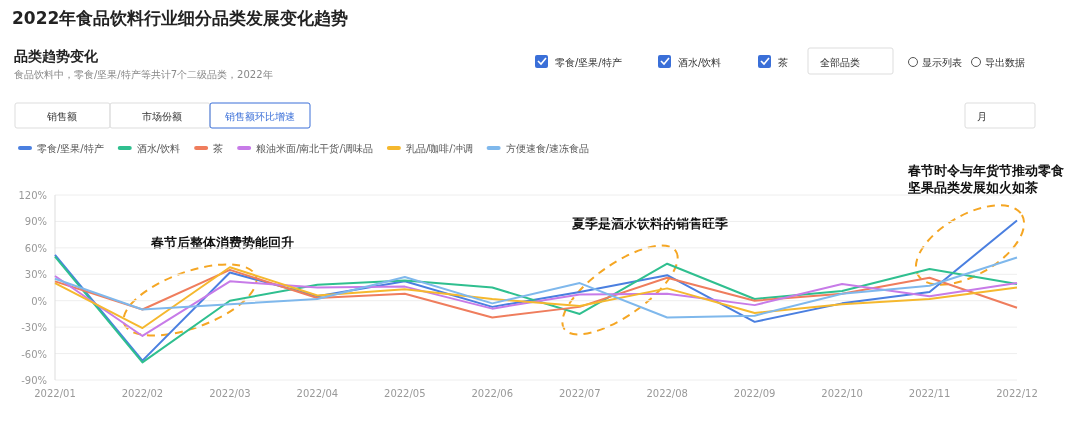 This screenshot has width=1080, height=443. What do you see at coordinates (985, 170) in the screenshot?
I see `text: 春节时令与年货节推动零食` at bounding box center [985, 170].